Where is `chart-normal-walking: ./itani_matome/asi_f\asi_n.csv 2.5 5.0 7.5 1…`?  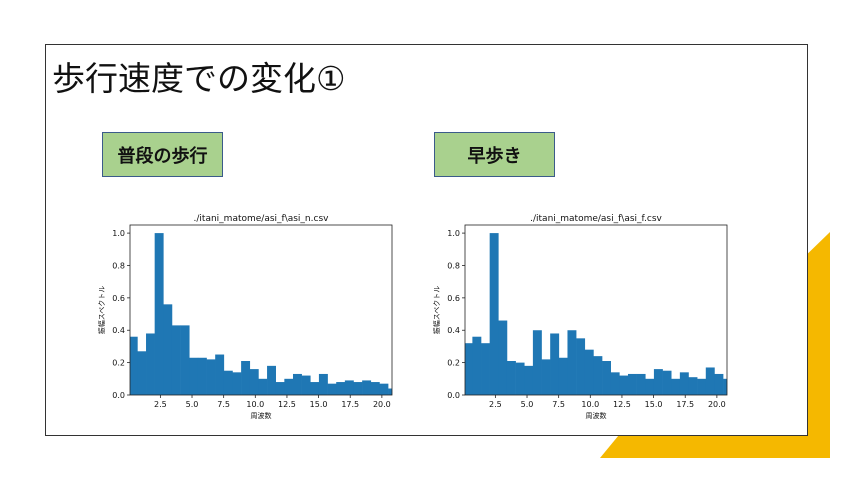 chart-normal-walking: ./itani_matome/asi_f\asi_n.csv 2.5 5.0 7.5 1… is located at coordinates (245, 317).